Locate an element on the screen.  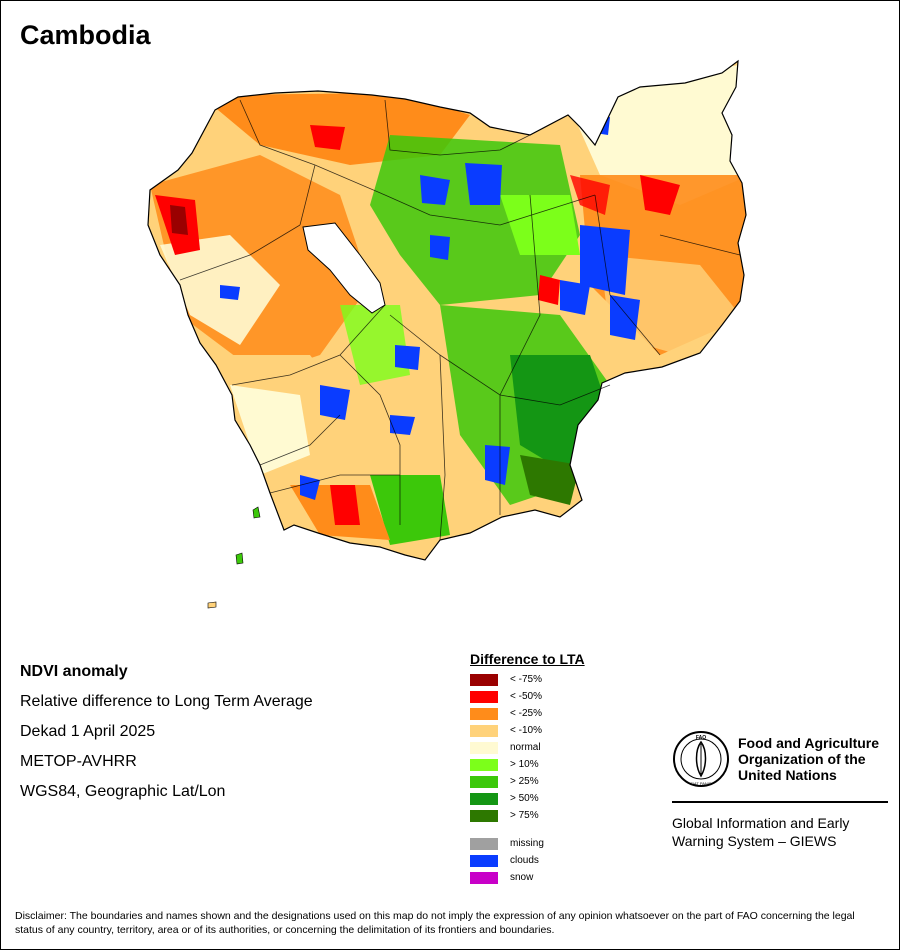
legend-label: clouds is located at coordinates (524, 860).